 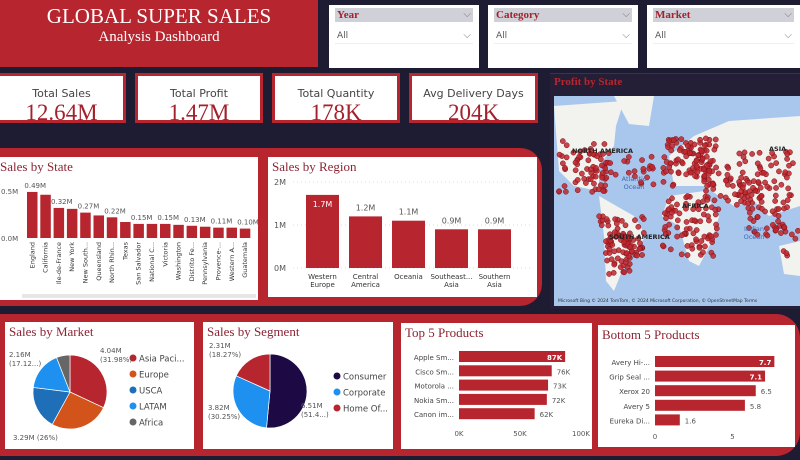 I want to click on kpi-label: Total Quantity, so click(x=336, y=93).